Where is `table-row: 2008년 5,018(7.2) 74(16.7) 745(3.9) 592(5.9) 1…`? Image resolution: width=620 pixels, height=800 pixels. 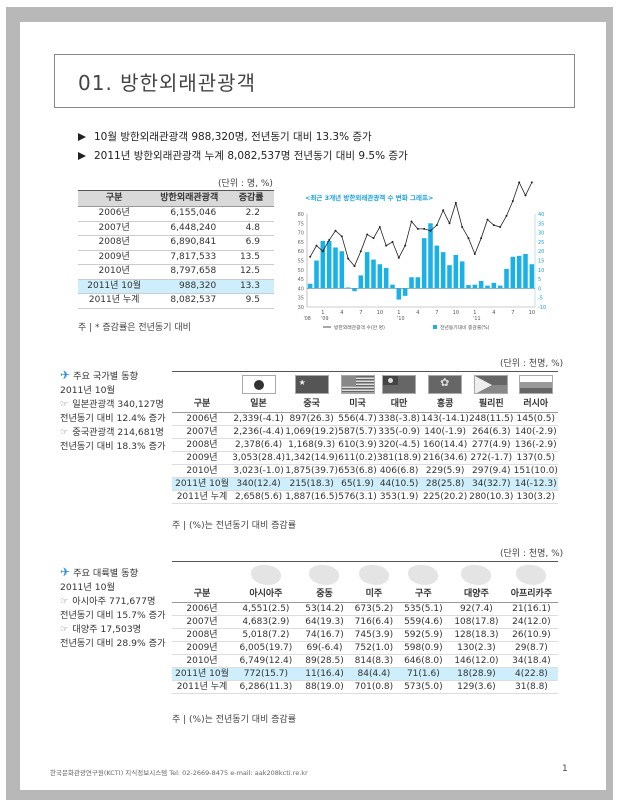
table-row: 2008년 5,018(7.2) 74(16.7) 745(3.9) 592(5.9) 1… is located at coordinates (365, 635).